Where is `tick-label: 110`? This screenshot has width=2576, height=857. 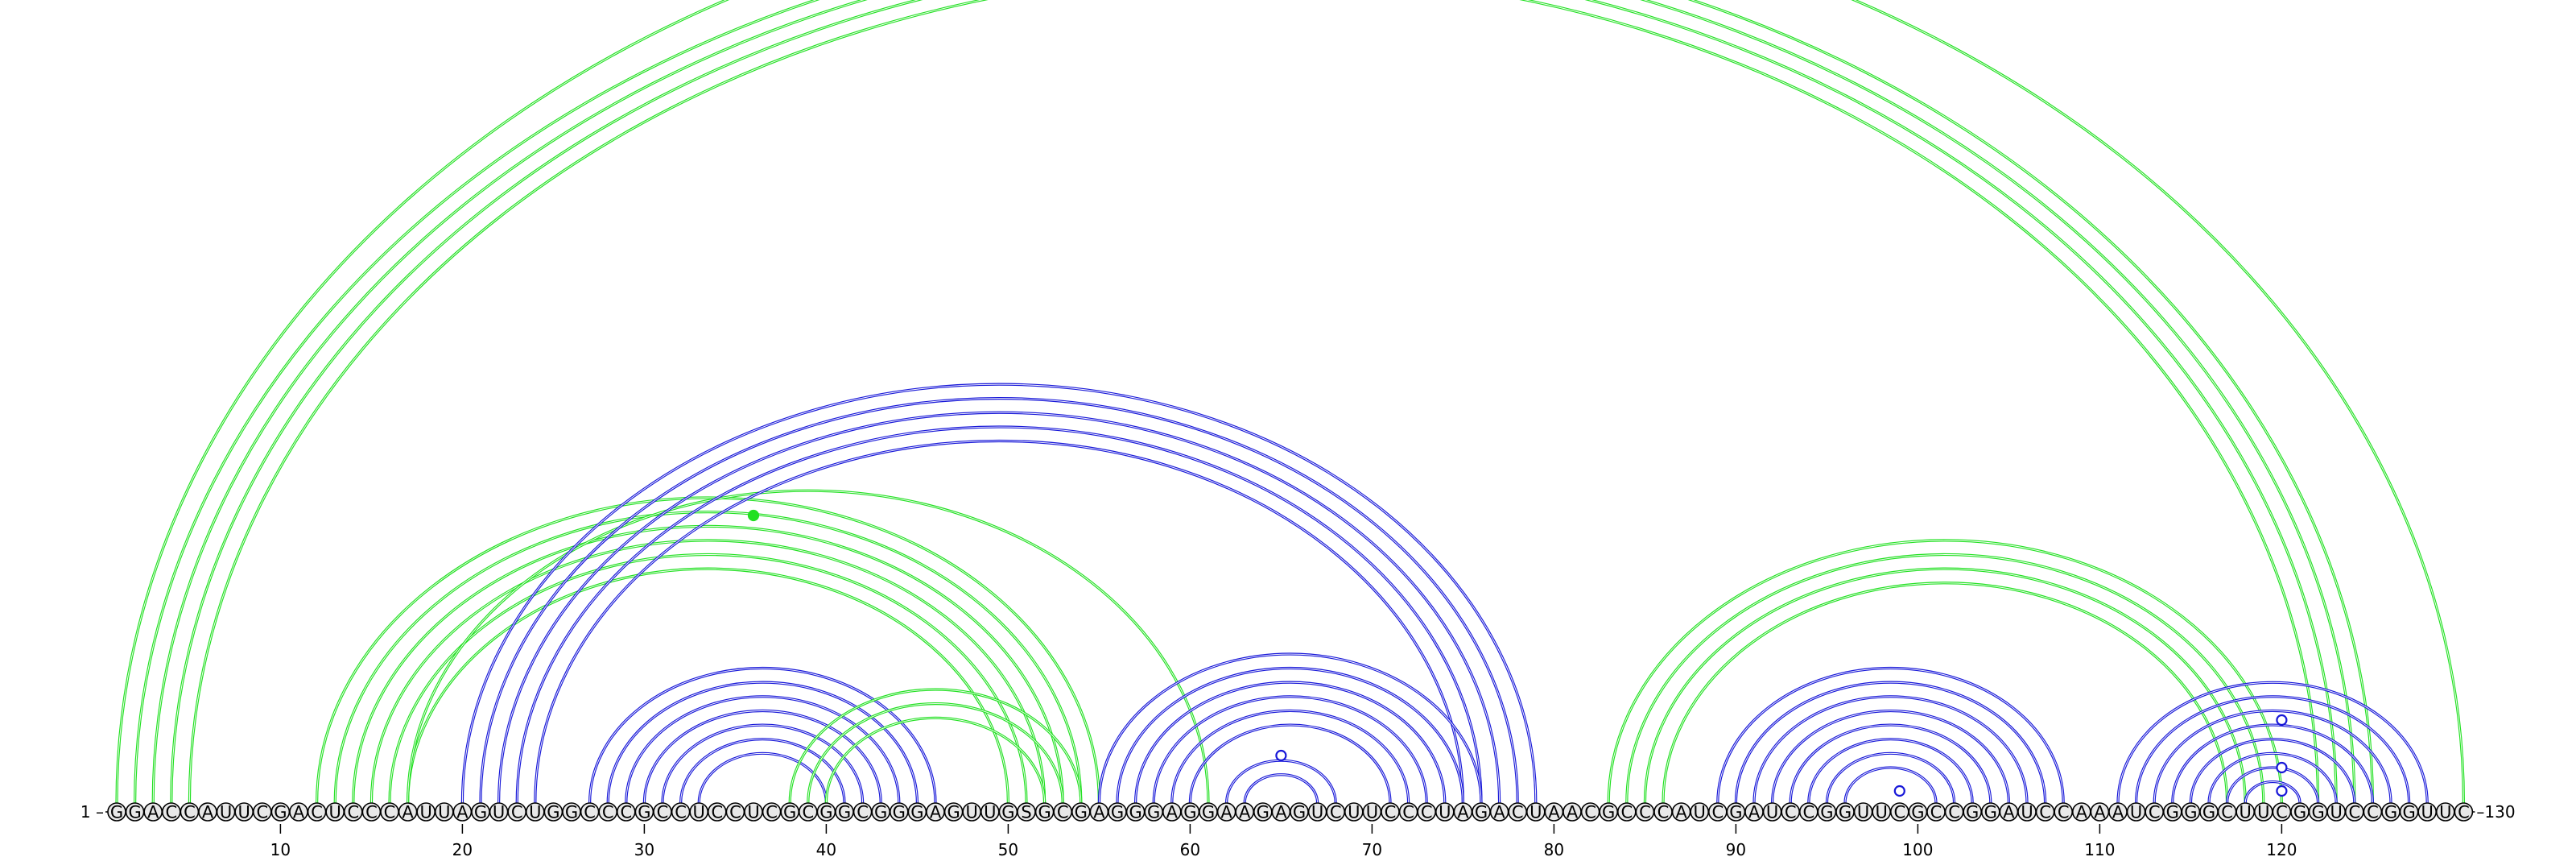 tick-label: 110 is located at coordinates (2099, 849).